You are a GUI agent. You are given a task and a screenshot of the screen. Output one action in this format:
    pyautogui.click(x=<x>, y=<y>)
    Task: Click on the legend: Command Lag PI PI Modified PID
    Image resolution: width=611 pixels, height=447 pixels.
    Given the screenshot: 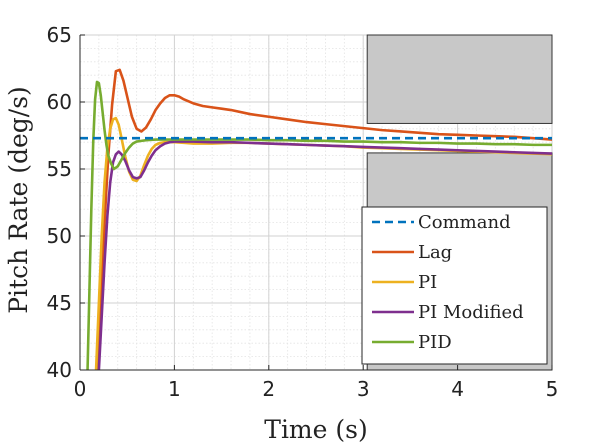 What is the action you would take?
    pyautogui.click(x=454, y=285)
    